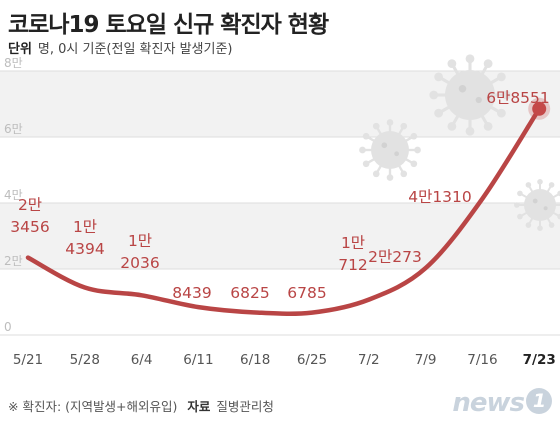 This screenshot has width=560, height=425. What do you see at coordinates (539, 360) in the screenshot?
I see `x-tick-label: 7/23` at bounding box center [539, 360].